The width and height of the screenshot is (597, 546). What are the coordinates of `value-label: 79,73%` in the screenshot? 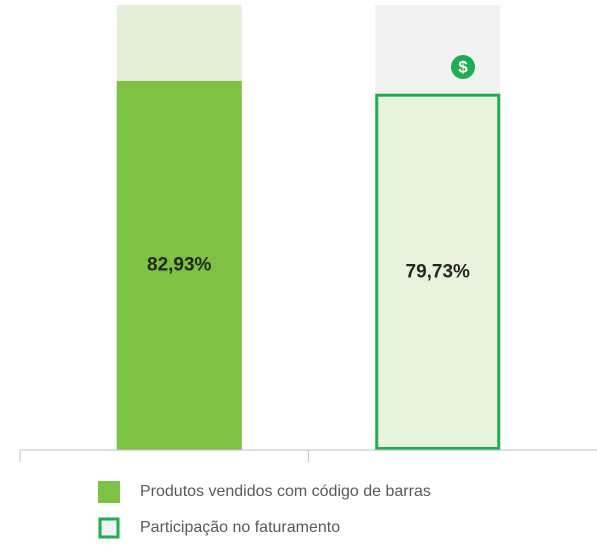 It's located at (438, 272).